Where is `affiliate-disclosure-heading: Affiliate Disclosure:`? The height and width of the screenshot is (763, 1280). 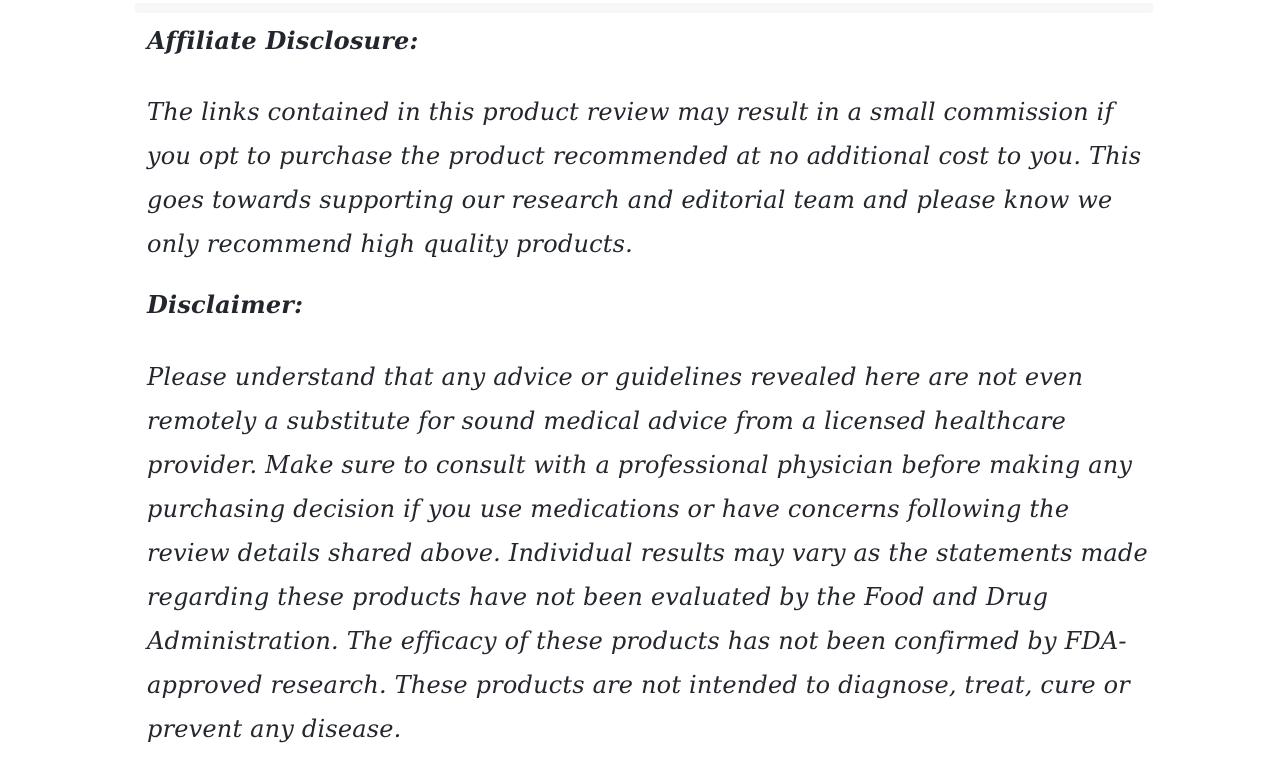 affiliate-disclosure-heading: Affiliate Disclosure: is located at coordinates (283, 40).